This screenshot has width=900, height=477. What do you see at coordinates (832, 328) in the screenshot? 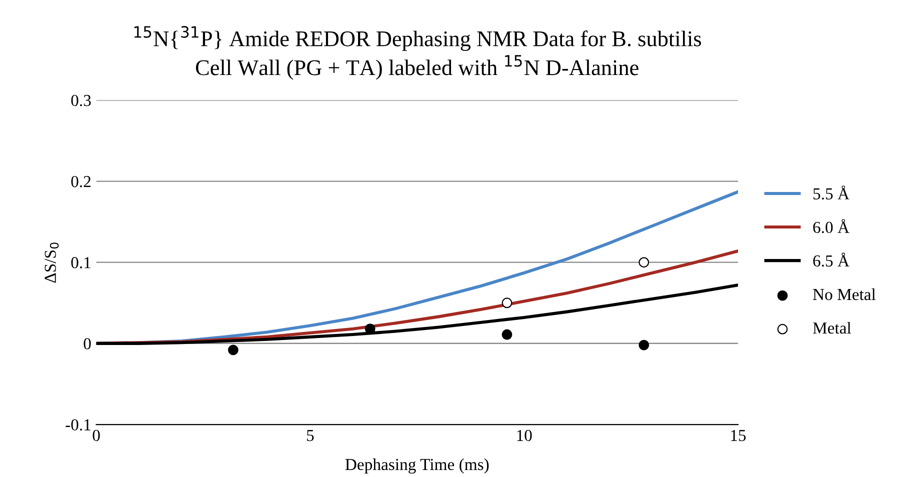
I see `legend-label: Metal` at bounding box center [832, 328].